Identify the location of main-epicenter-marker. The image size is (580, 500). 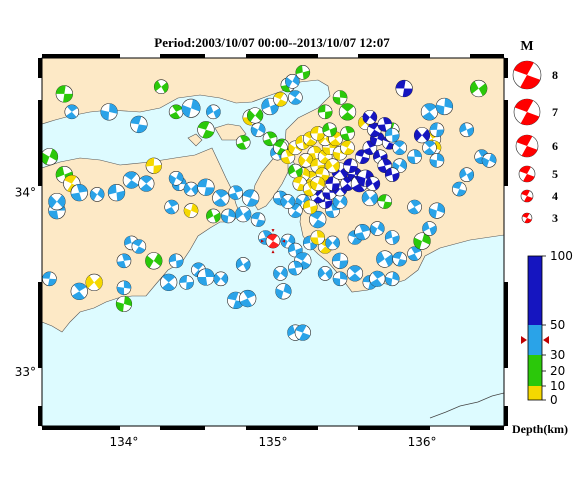
(273, 241).